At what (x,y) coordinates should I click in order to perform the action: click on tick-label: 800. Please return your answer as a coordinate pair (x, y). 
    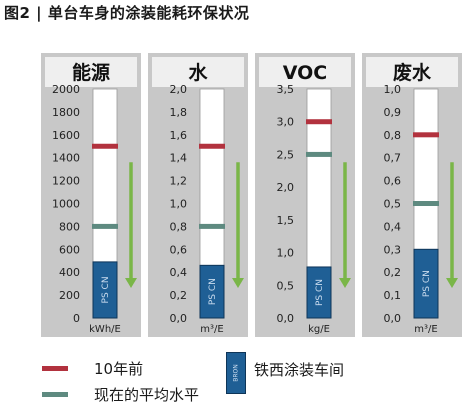
    Looking at the image, I should click on (69, 226).